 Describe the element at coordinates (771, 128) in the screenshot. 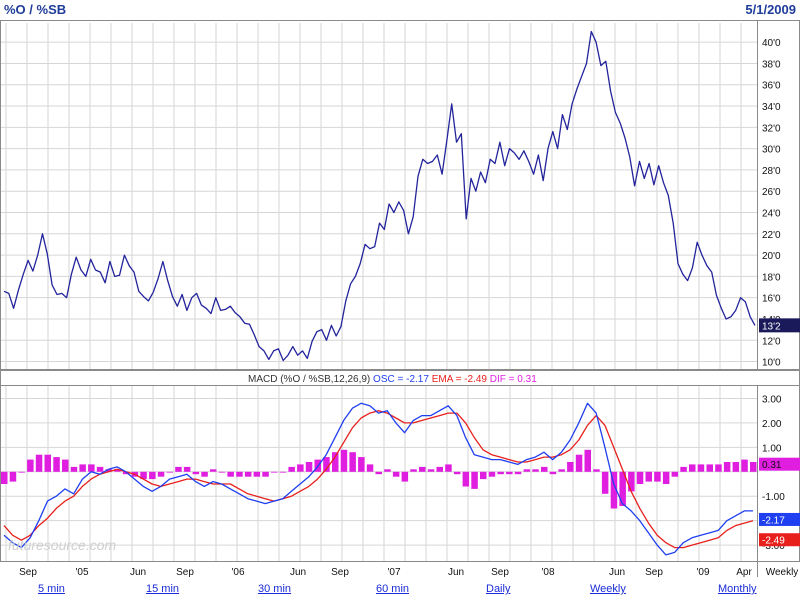

I see `price-tick-label: 32'0` at that location.